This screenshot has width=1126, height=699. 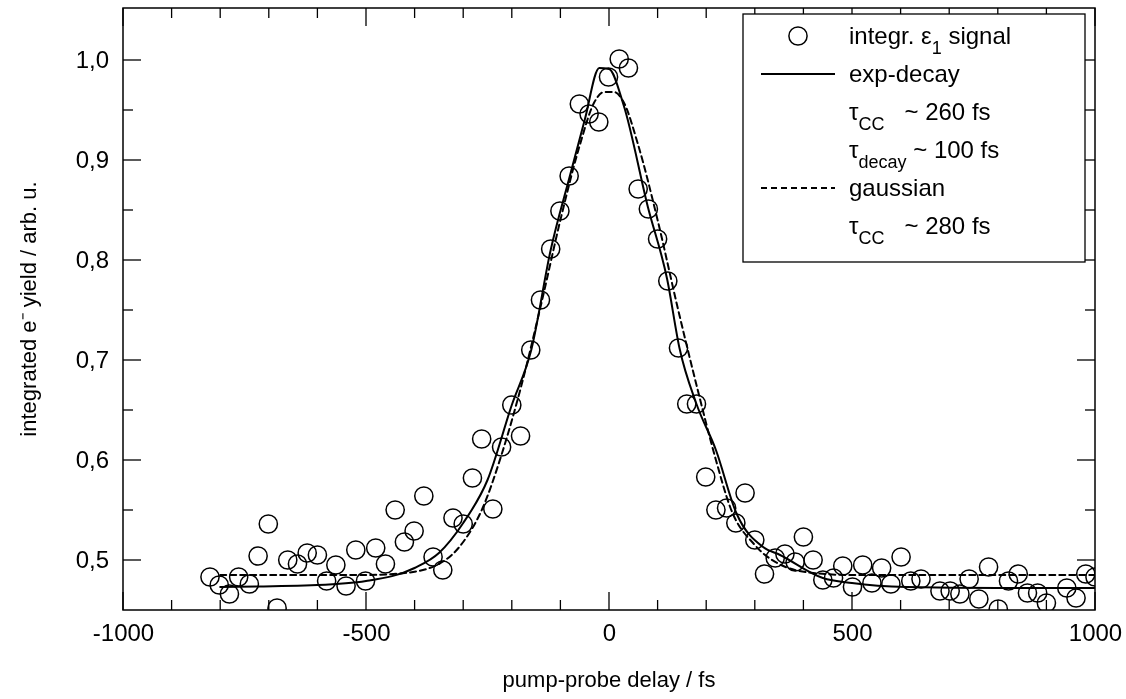 What do you see at coordinates (366, 633) in the screenshot?
I see `x-tick-label: -500` at bounding box center [366, 633].